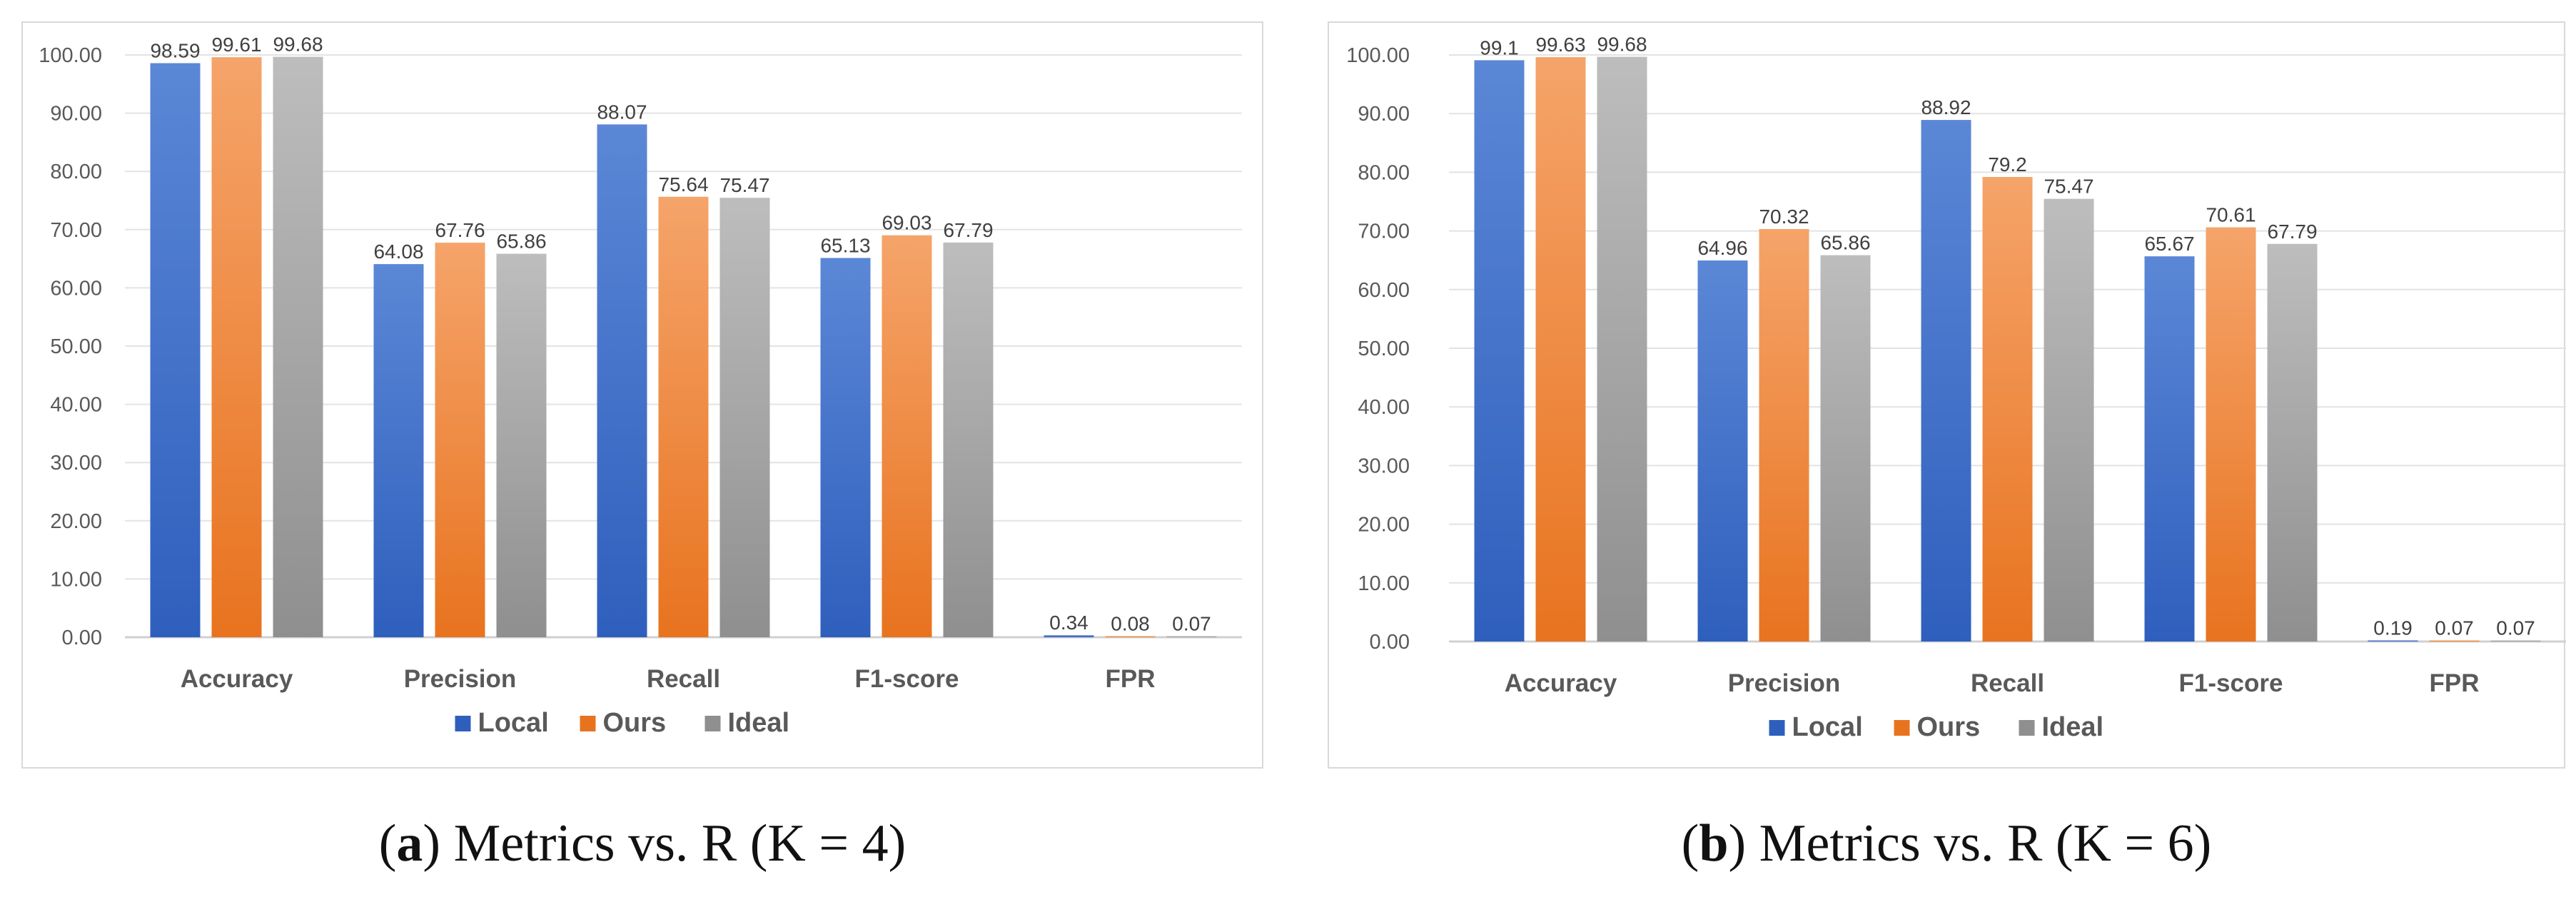  Describe the element at coordinates (906, 223) in the screenshot. I see `data-label: 69.03` at that location.